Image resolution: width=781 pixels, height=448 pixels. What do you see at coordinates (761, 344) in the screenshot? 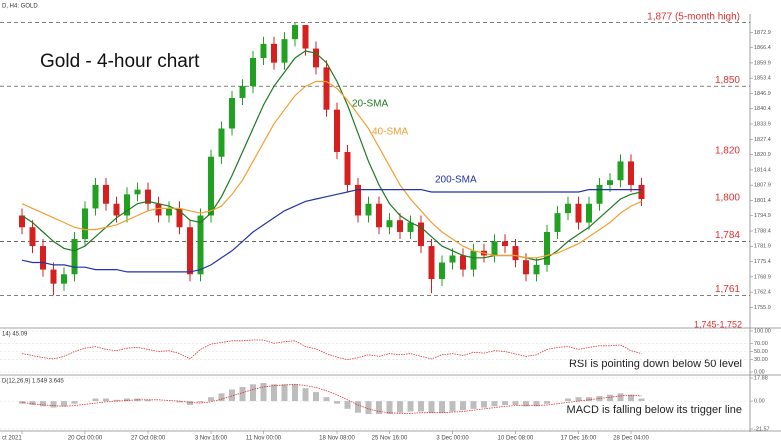
I see `y-tick-label: 70.00` at bounding box center [761, 344].